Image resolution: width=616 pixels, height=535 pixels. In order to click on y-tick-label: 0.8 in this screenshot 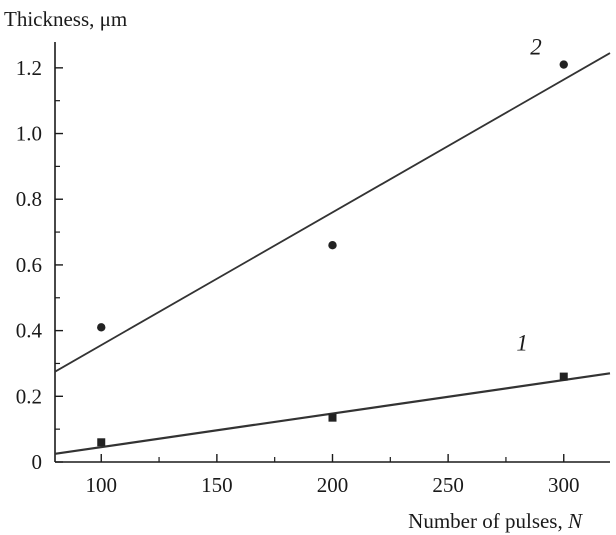, I will do `click(29, 199)`.